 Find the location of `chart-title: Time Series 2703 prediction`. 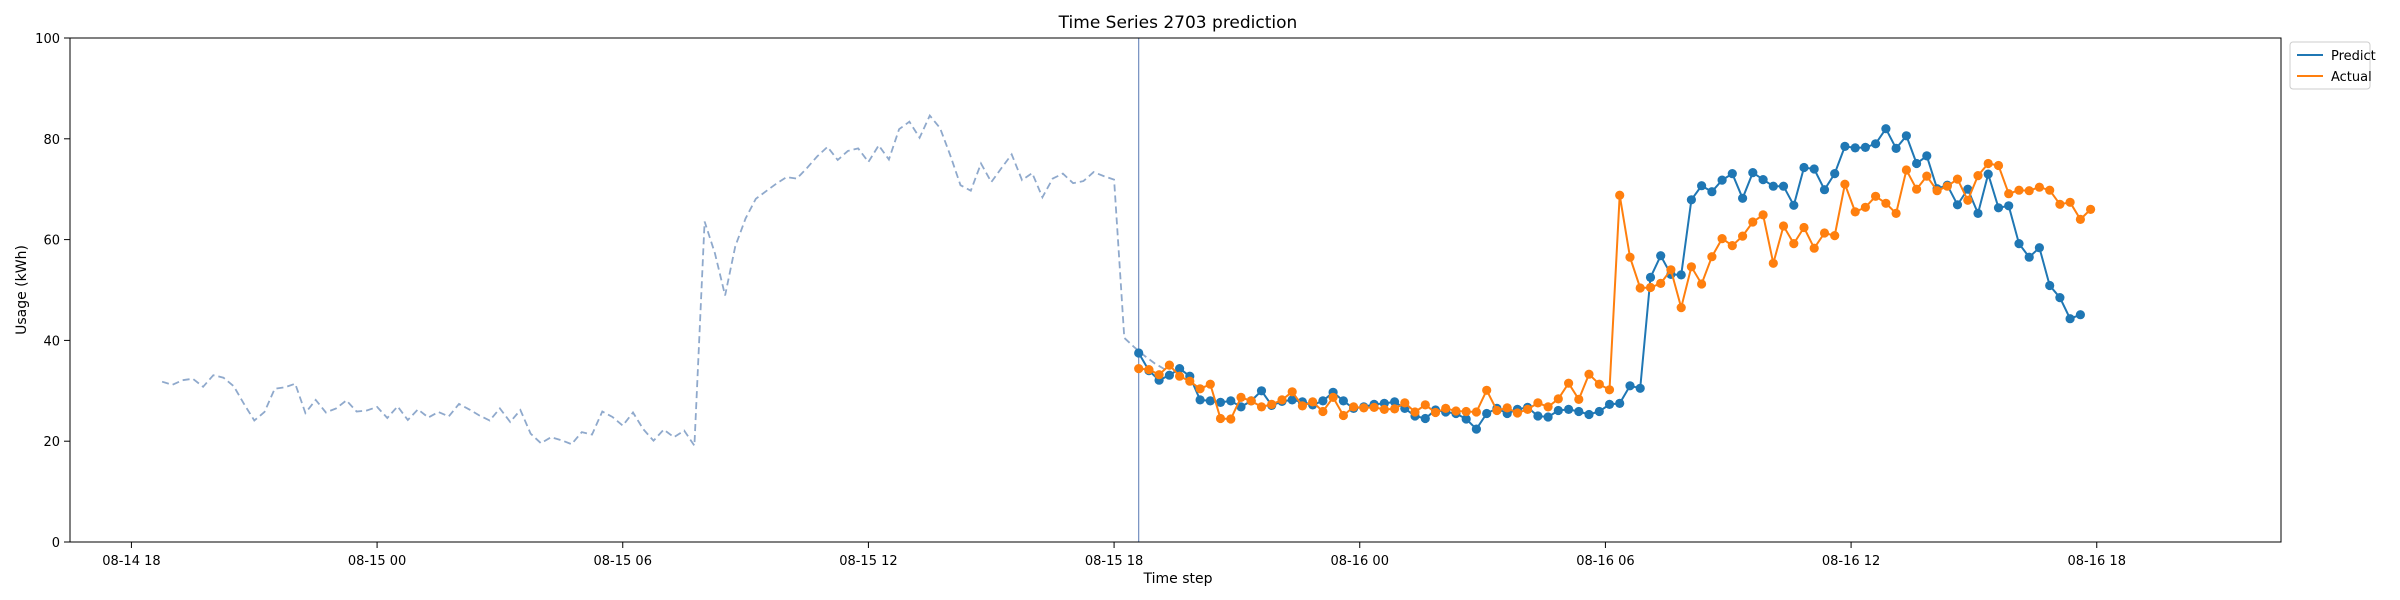

chart-title: Time Series 2703 prediction is located at coordinates (1178, 23).